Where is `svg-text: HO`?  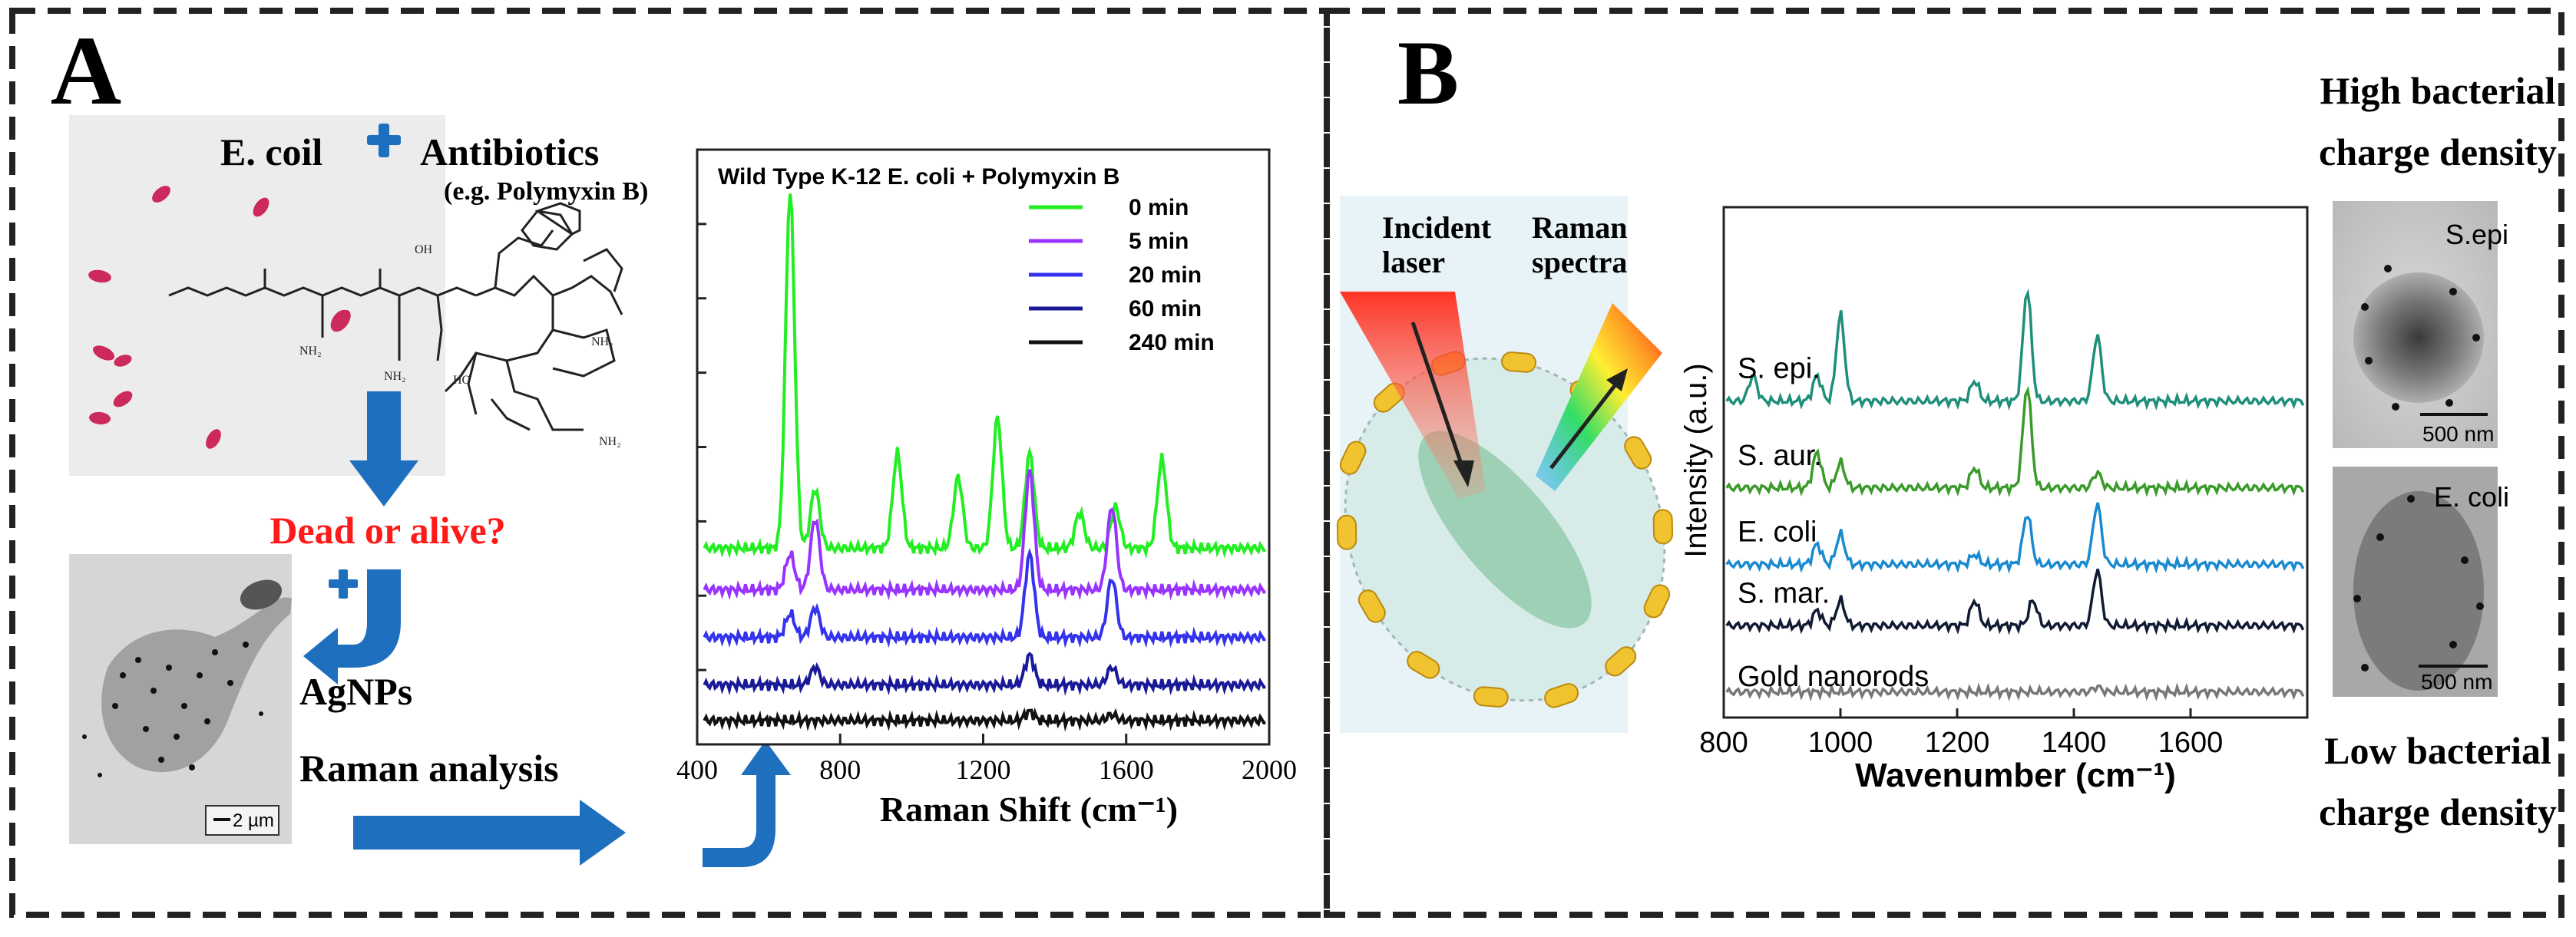
svg-text: HO is located at coordinates (462, 380).